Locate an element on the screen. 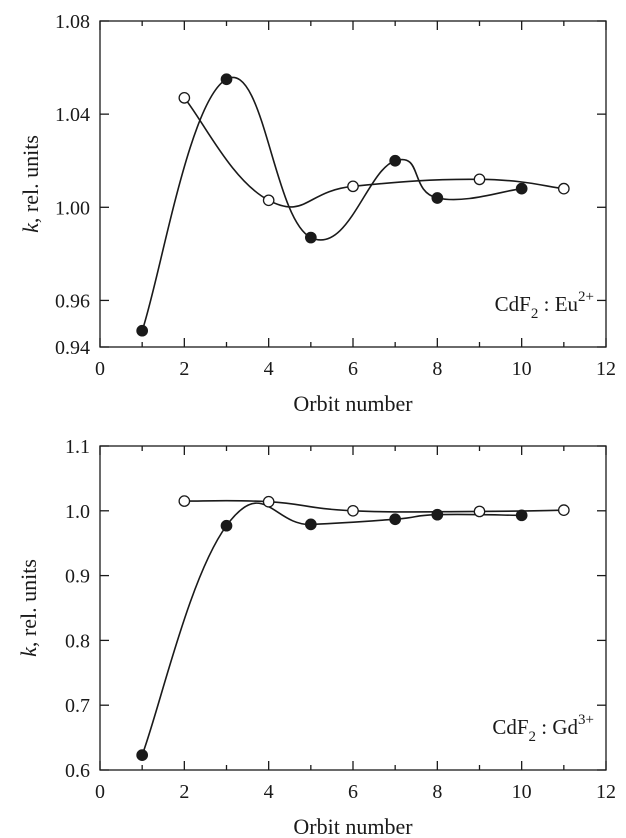 This screenshot has height=838, width=626. panel-annotation: CdF2 : Eu2+ is located at coordinates (544, 305).